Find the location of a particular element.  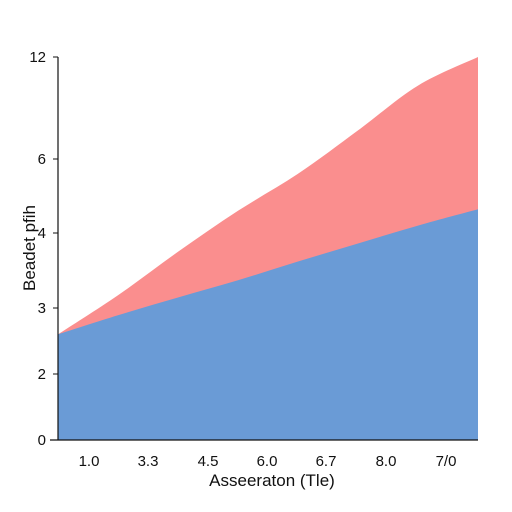

y-tick-label: 4 is located at coordinates (42, 233).